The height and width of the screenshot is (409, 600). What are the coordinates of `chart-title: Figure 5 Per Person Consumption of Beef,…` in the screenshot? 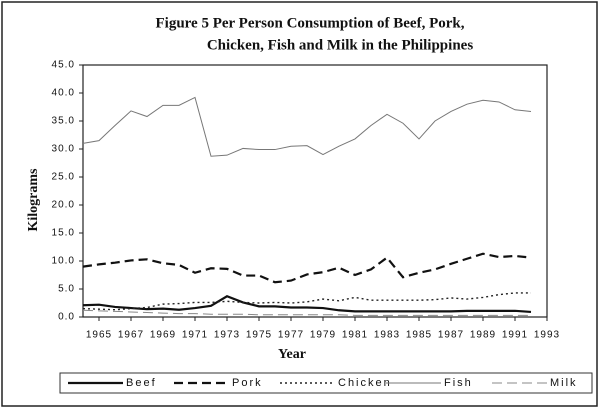 It's located at (309, 23).